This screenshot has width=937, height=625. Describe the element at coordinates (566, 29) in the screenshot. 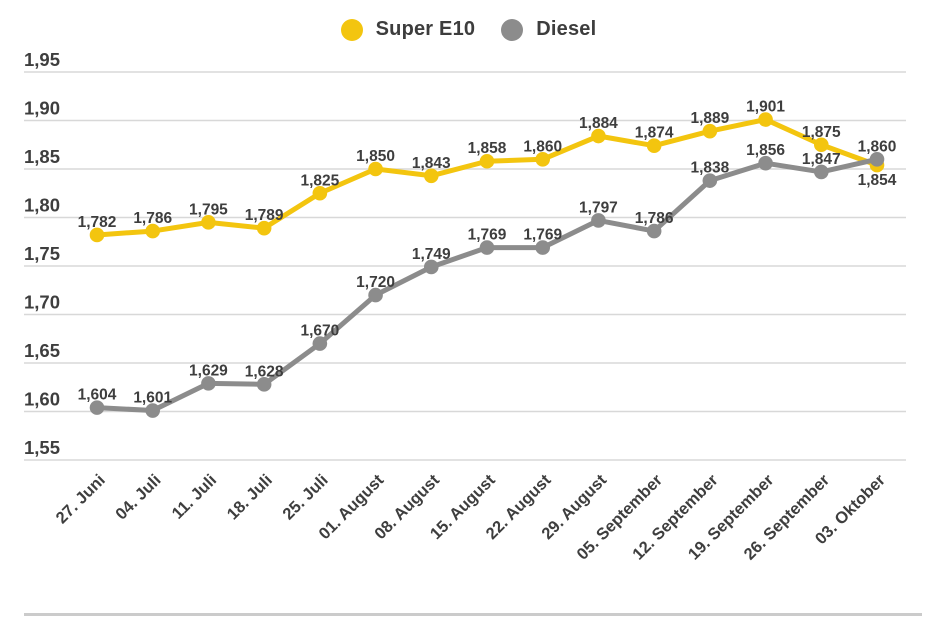

I see `legend-label-diesel: Diesel` at that location.